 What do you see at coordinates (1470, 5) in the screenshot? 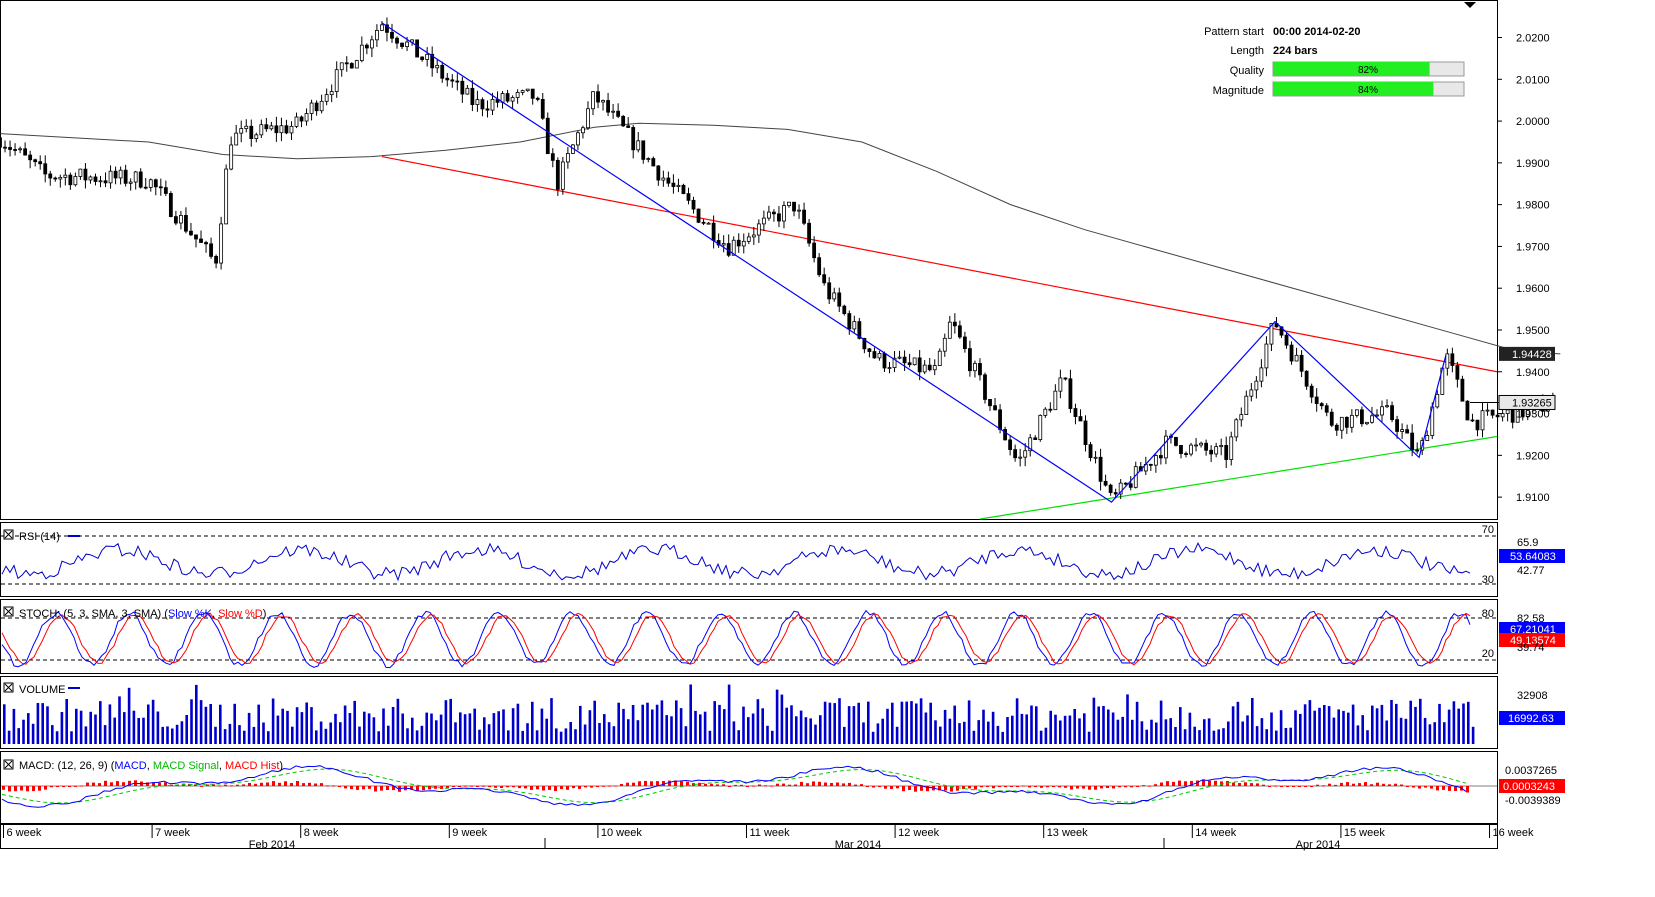
I see `corner-arrow-icon` at bounding box center [1470, 5].